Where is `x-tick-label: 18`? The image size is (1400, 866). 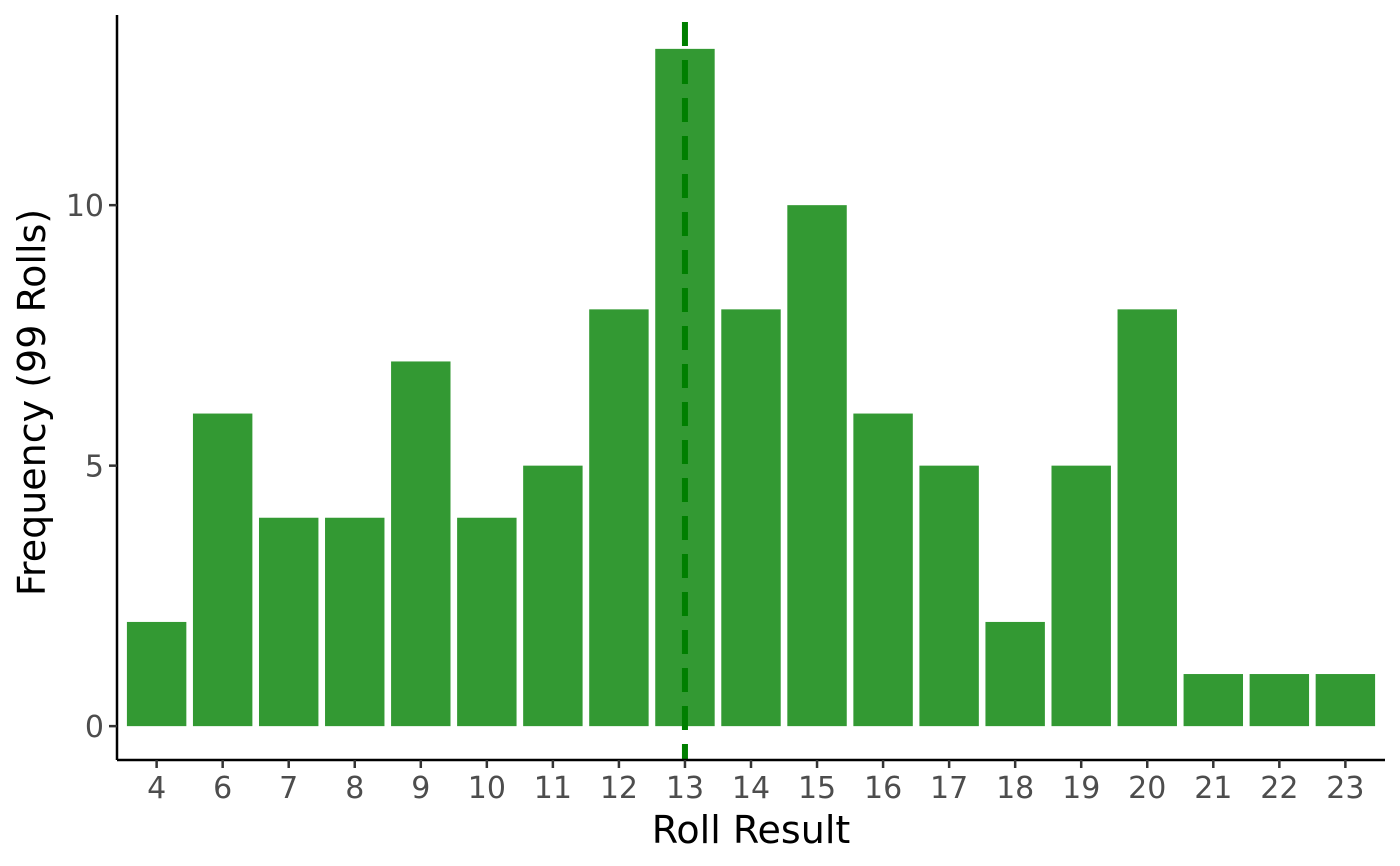 x-tick-label: 18 is located at coordinates (1015, 788).